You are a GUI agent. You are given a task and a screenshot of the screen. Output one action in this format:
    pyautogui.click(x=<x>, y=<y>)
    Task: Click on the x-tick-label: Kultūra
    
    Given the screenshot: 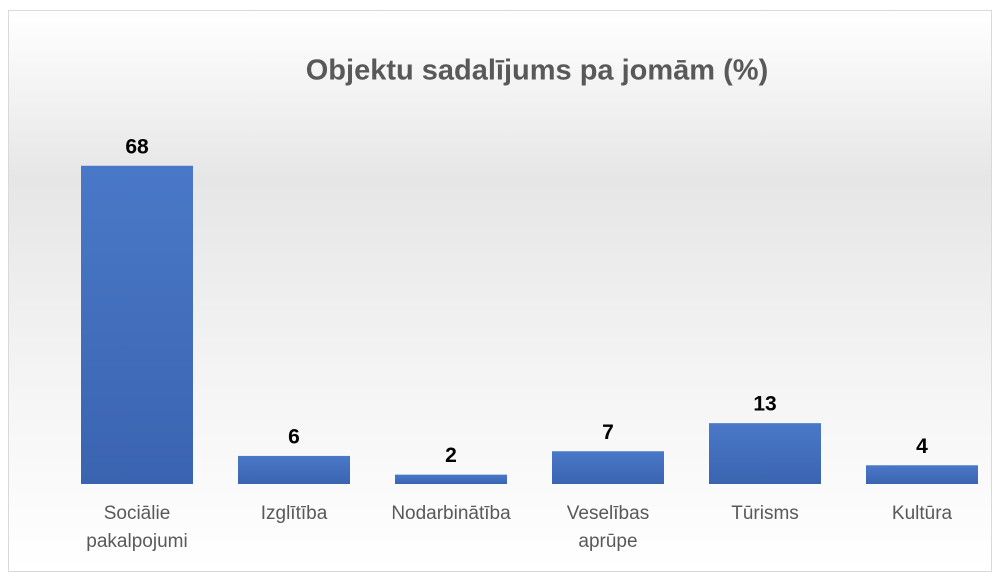 What is the action you would take?
    pyautogui.click(x=922, y=513)
    